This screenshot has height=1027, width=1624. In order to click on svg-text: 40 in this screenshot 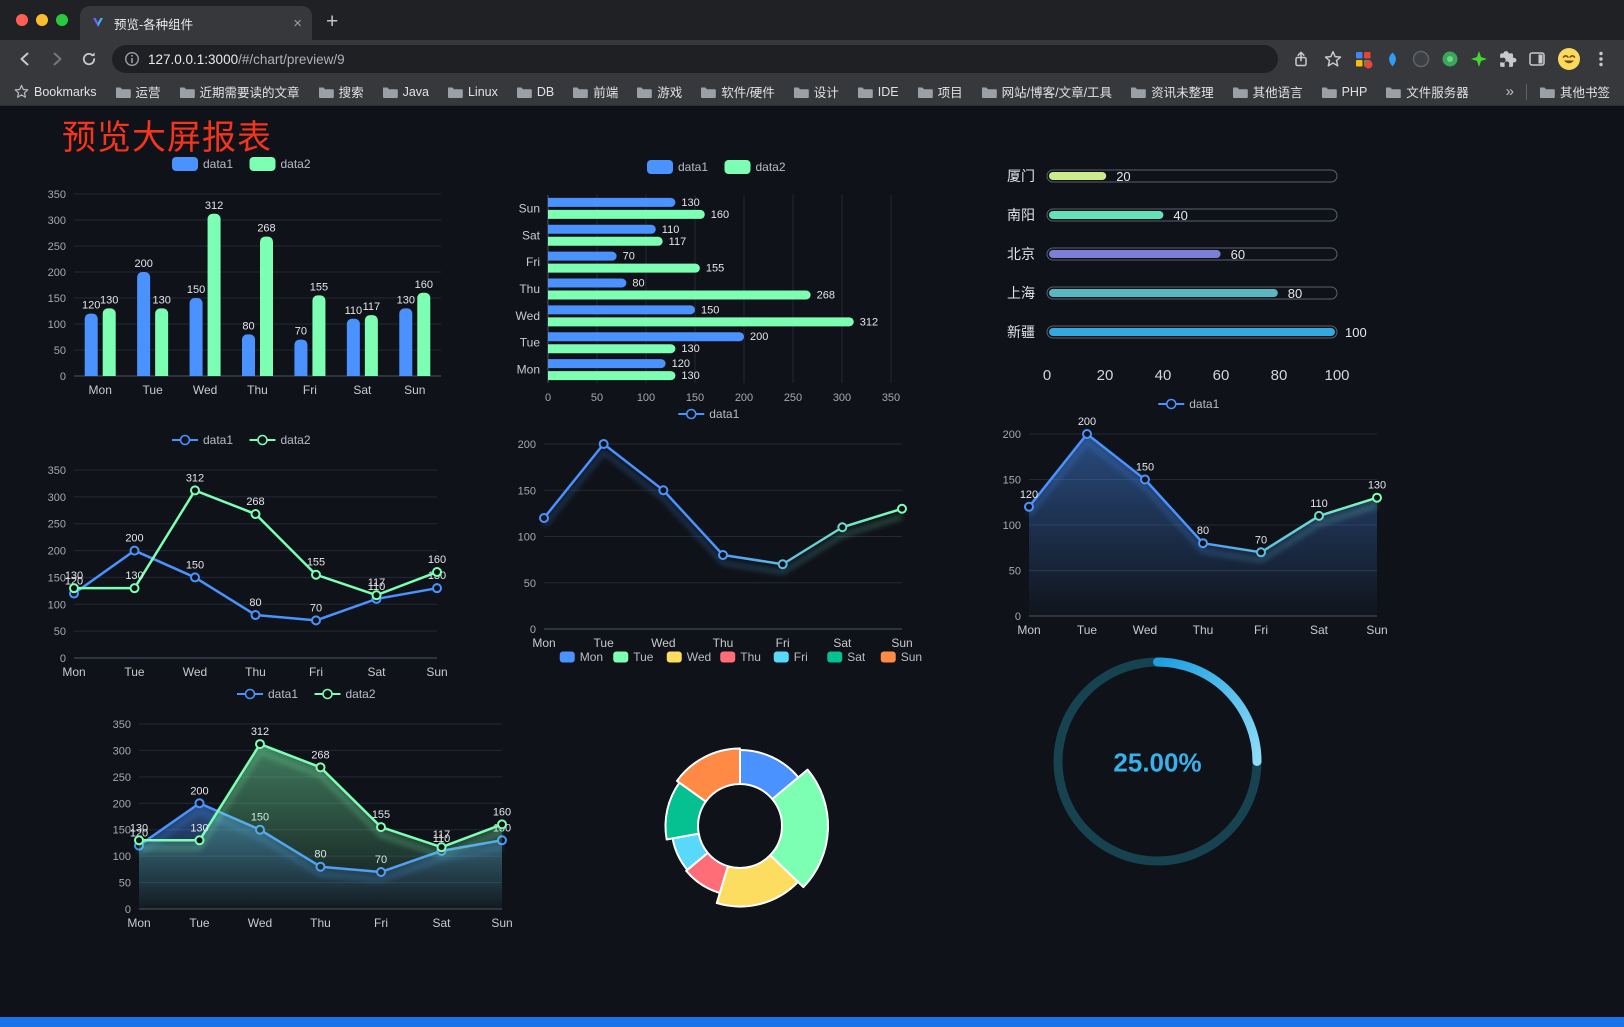, I will do `click(1180, 215)`.